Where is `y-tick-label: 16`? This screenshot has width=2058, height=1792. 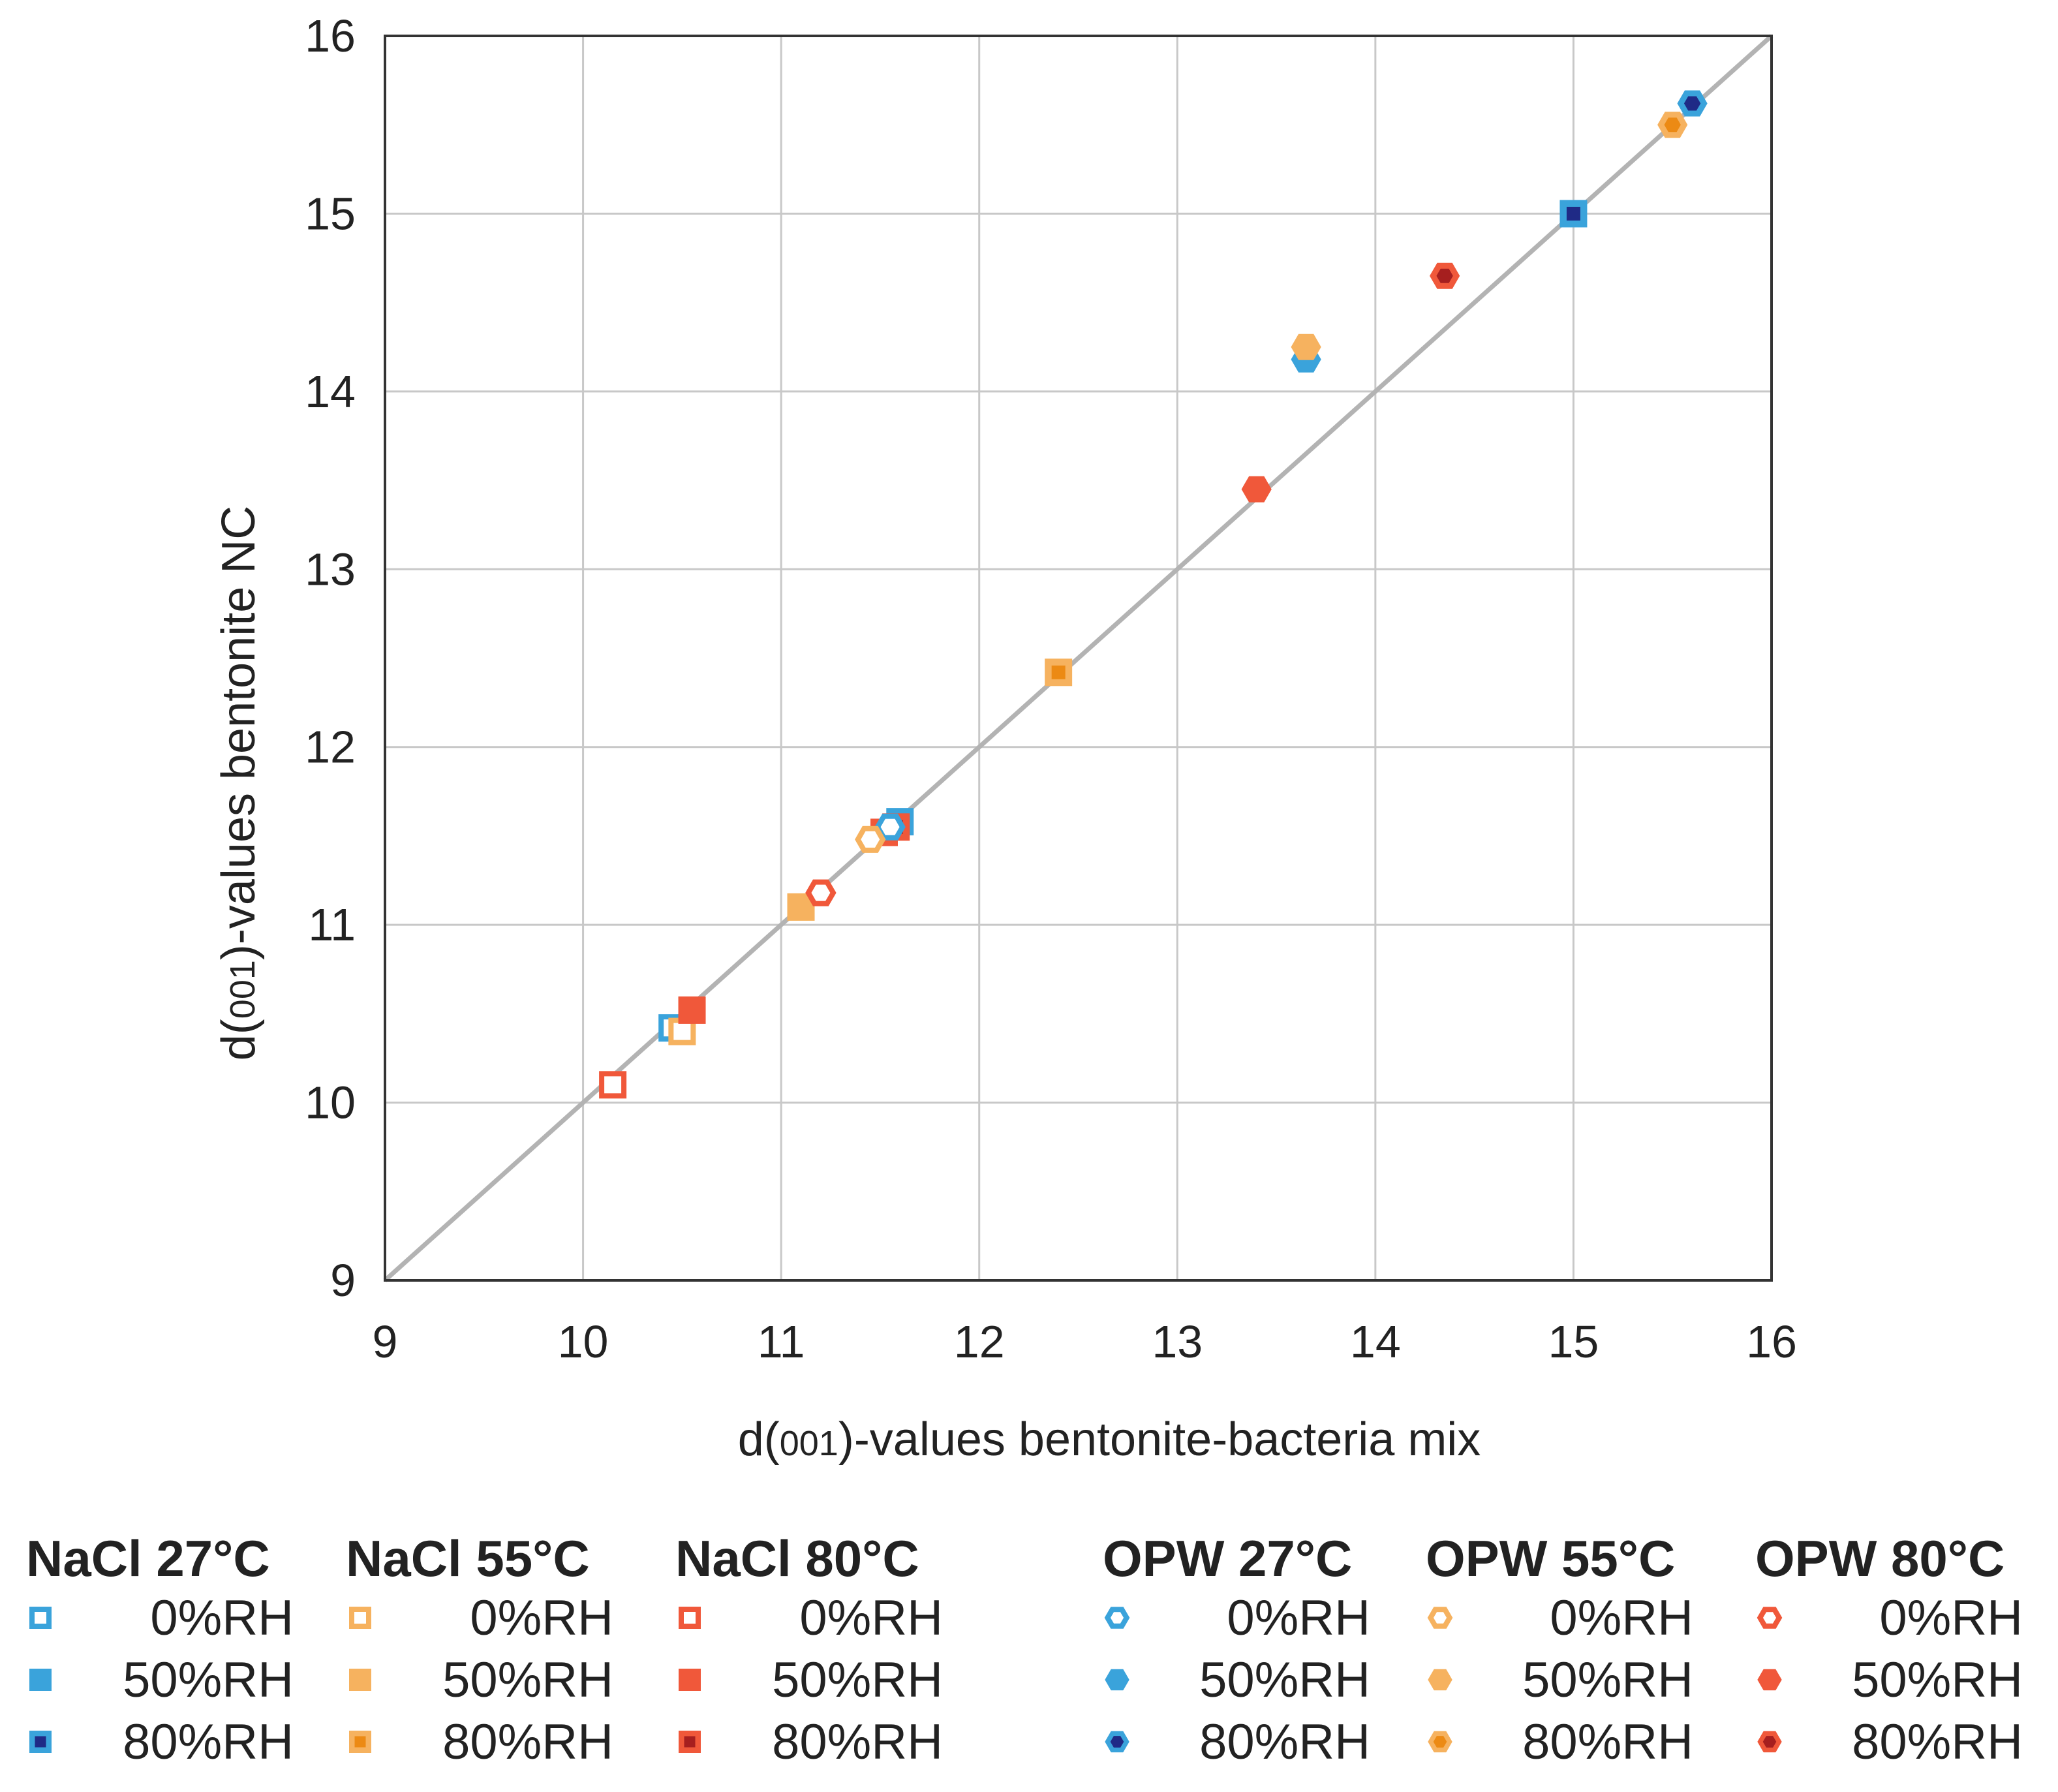 y-tick-label: 16 is located at coordinates (330, 35).